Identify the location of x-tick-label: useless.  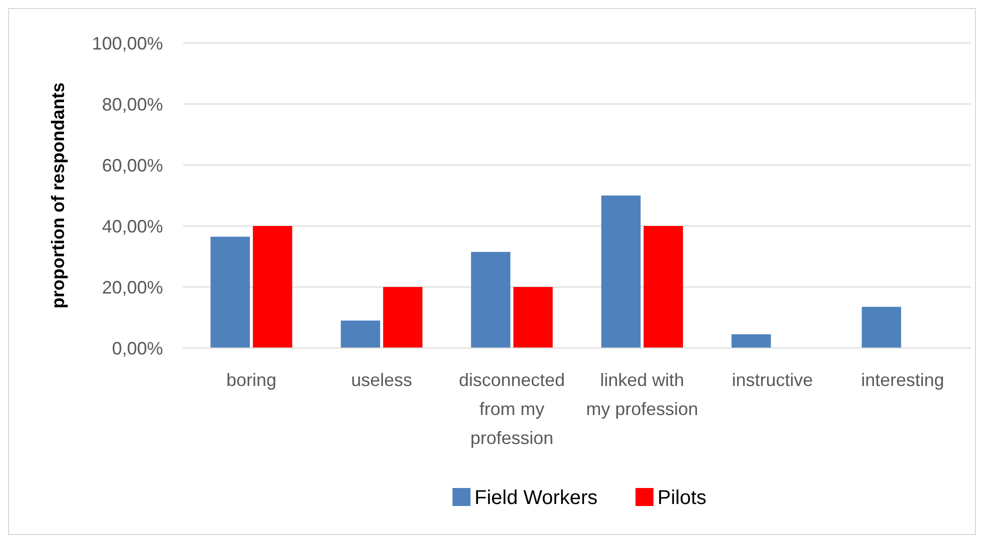
(381, 380).